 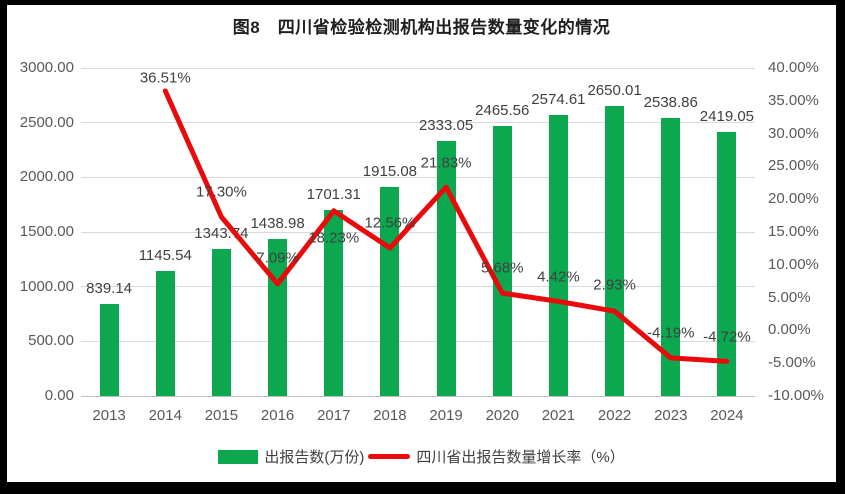 What do you see at coordinates (789, 330) in the screenshot?
I see `right-axis-tick-label: 0.00%` at bounding box center [789, 330].